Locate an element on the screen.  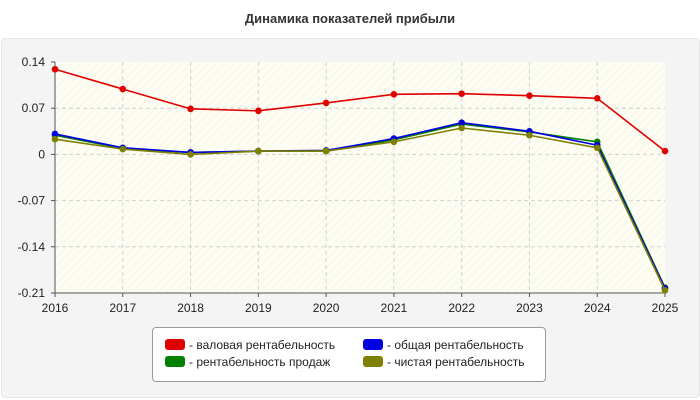
x-tick-label: 2017 is located at coordinates (122, 308).